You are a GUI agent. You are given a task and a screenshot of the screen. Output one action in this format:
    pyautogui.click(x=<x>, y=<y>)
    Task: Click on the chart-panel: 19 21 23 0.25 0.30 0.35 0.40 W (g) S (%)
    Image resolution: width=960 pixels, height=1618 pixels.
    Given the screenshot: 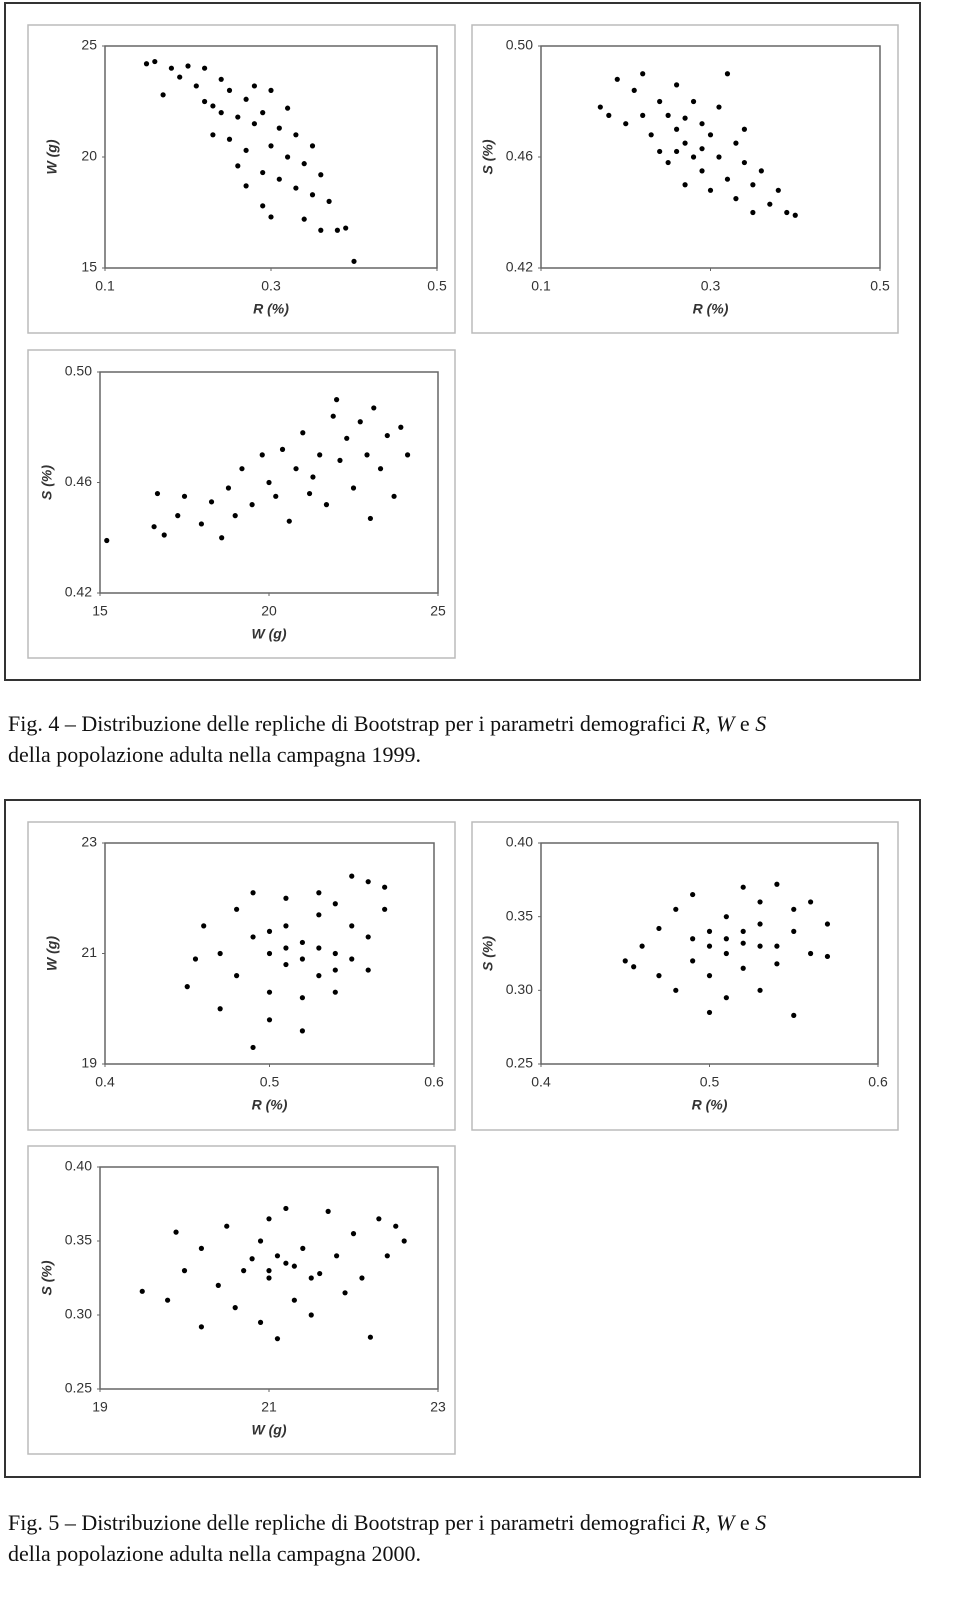 What is the action you would take?
    pyautogui.click(x=241, y=1300)
    